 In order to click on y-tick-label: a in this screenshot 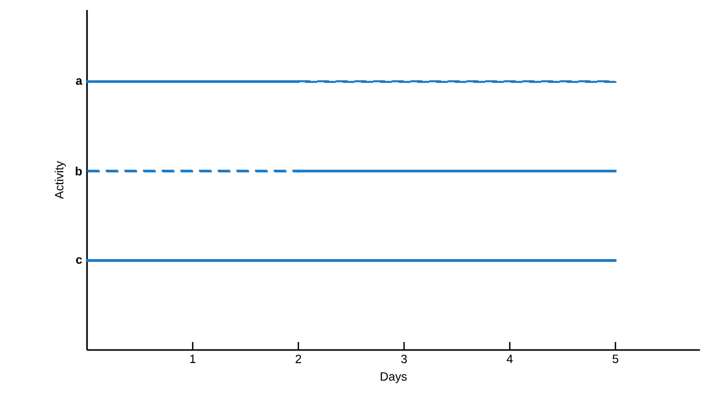, I will do `click(79, 81)`.